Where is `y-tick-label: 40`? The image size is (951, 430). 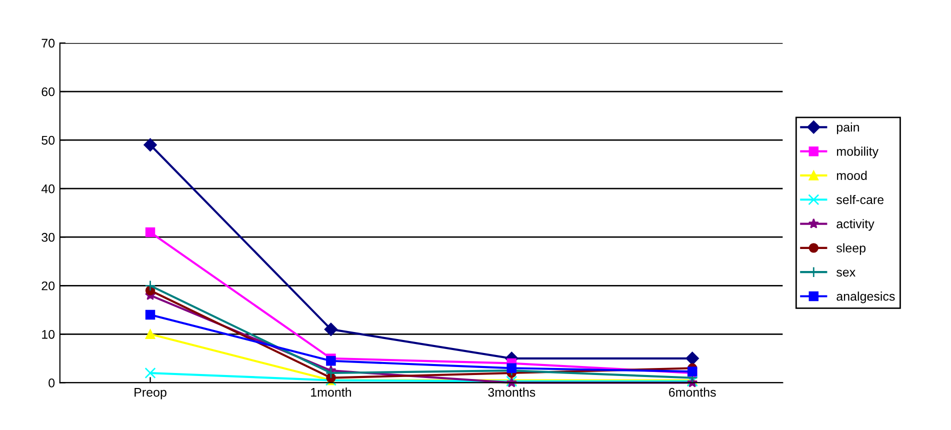 y-tick-label: 40 is located at coordinates (48, 189).